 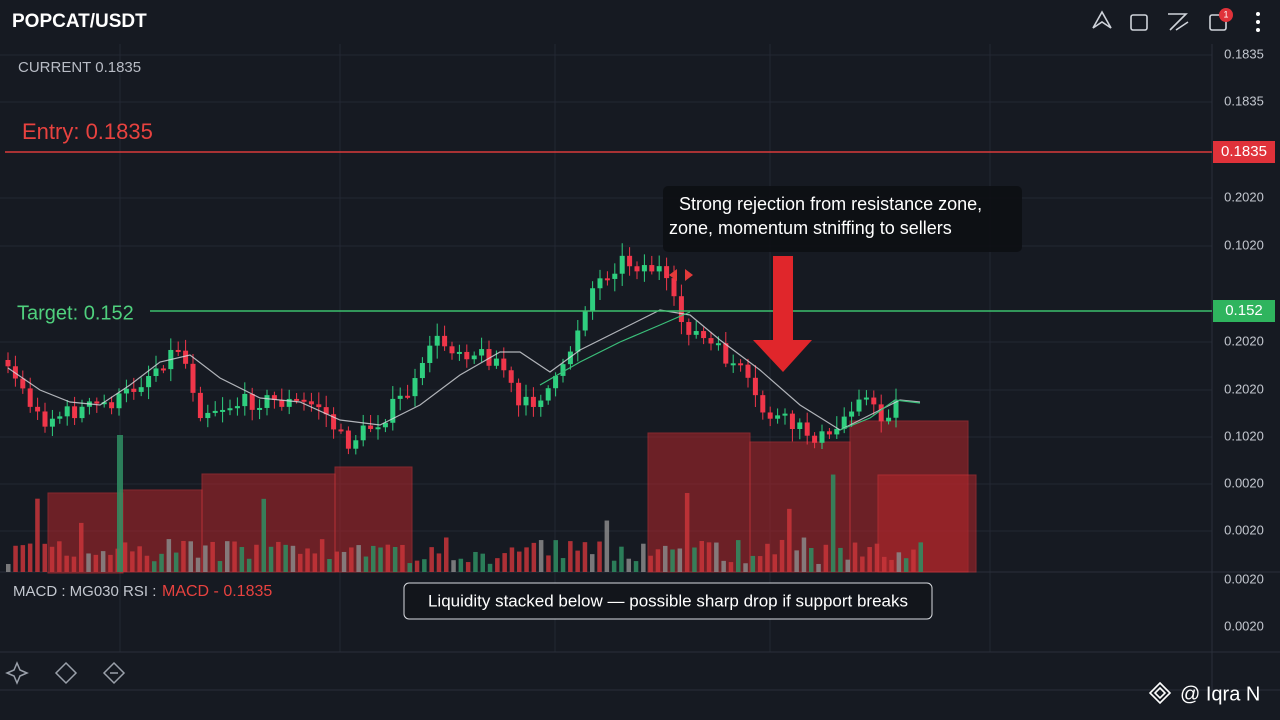 I want to click on rejection-marker, so click(x=681, y=275).